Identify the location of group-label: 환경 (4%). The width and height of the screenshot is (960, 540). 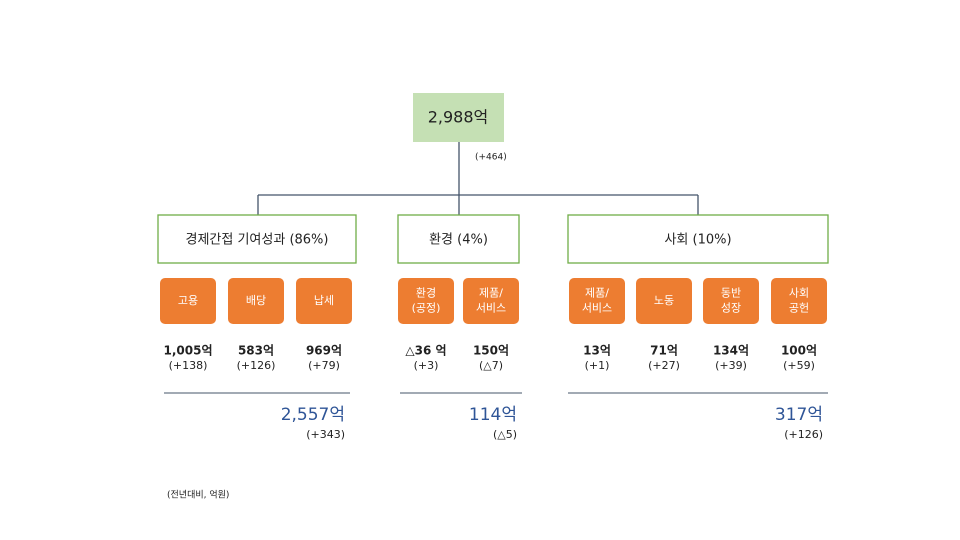
(458, 240).